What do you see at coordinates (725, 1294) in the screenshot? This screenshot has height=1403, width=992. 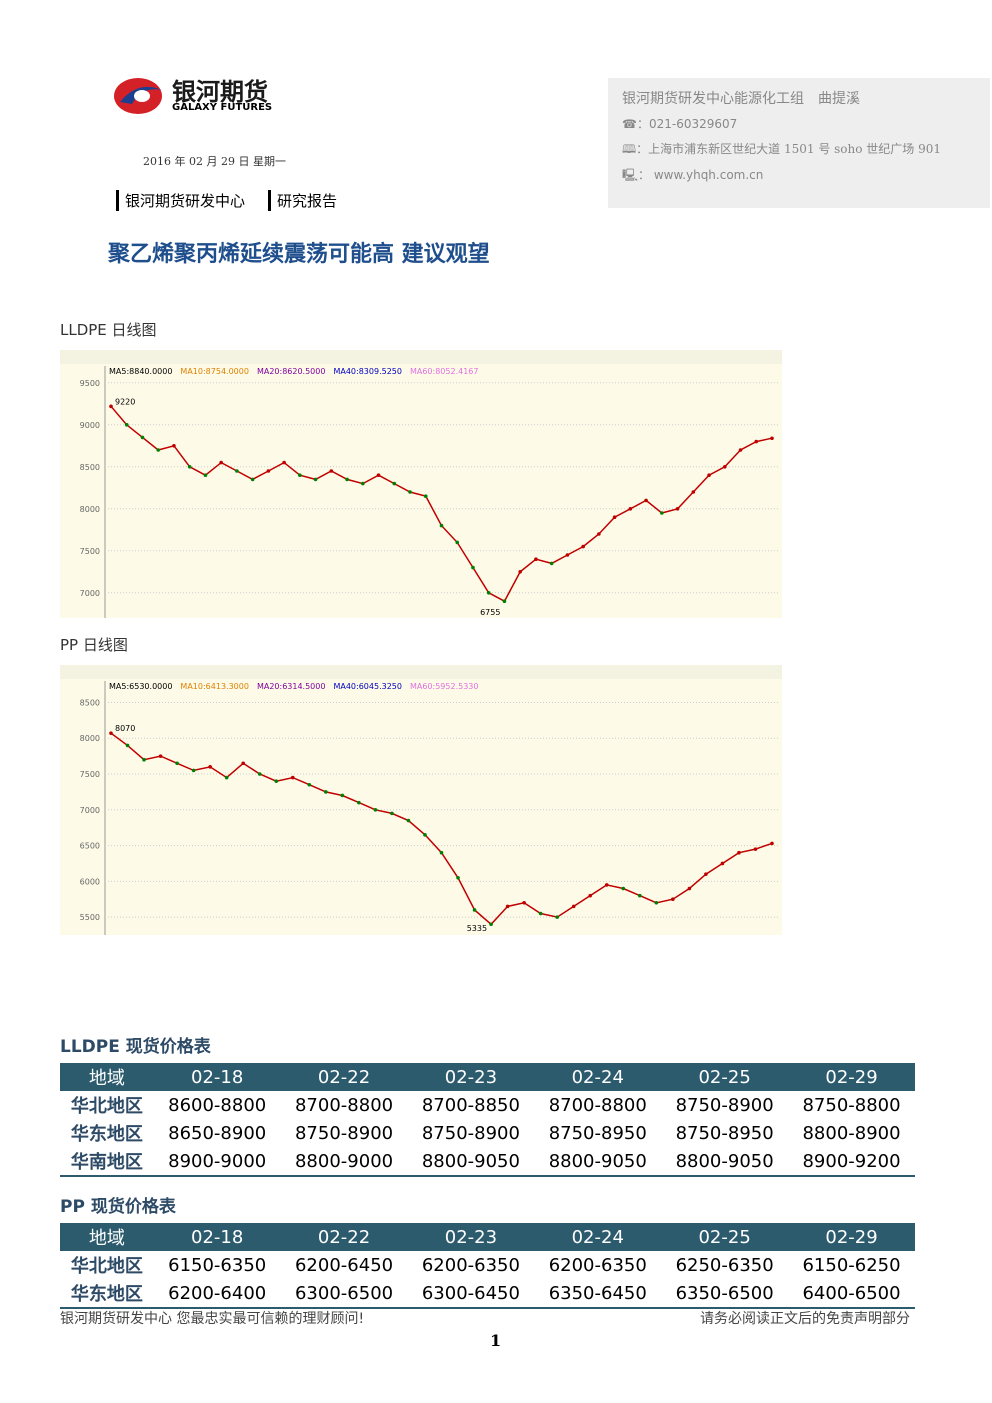 I see `cell: 6350-6500` at bounding box center [725, 1294].